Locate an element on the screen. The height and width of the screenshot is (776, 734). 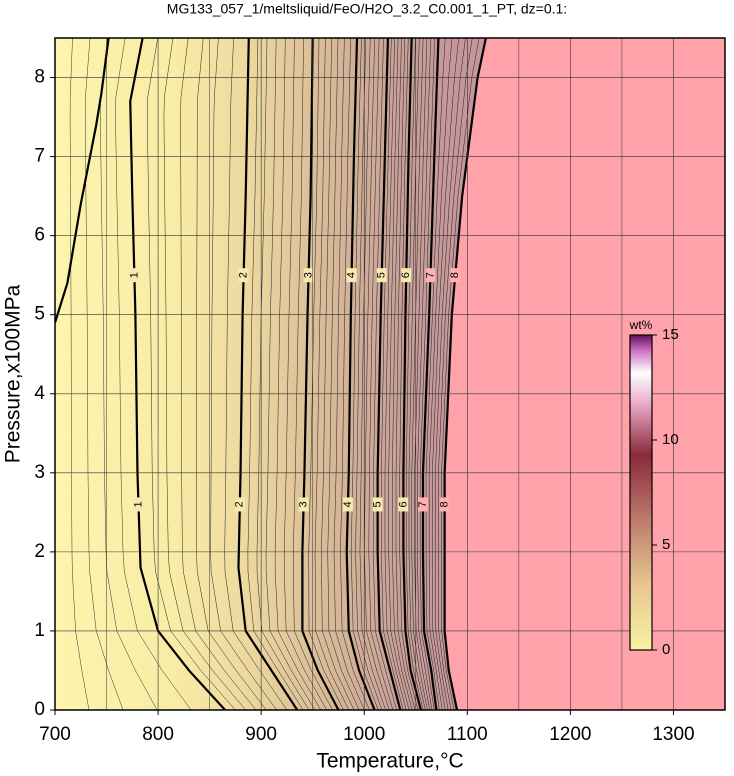
contour-label: 5 is located at coordinates (382, 275).